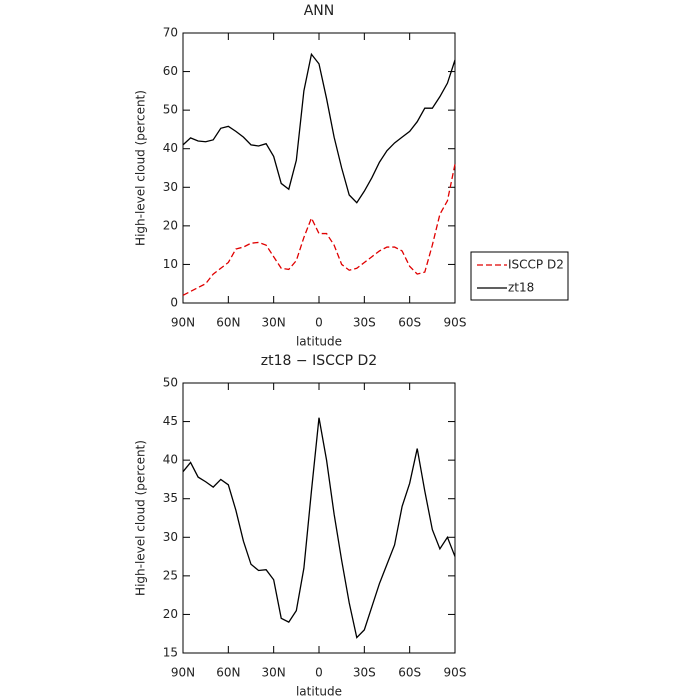  I want to click on y-tick-label: 45, so click(170, 421).